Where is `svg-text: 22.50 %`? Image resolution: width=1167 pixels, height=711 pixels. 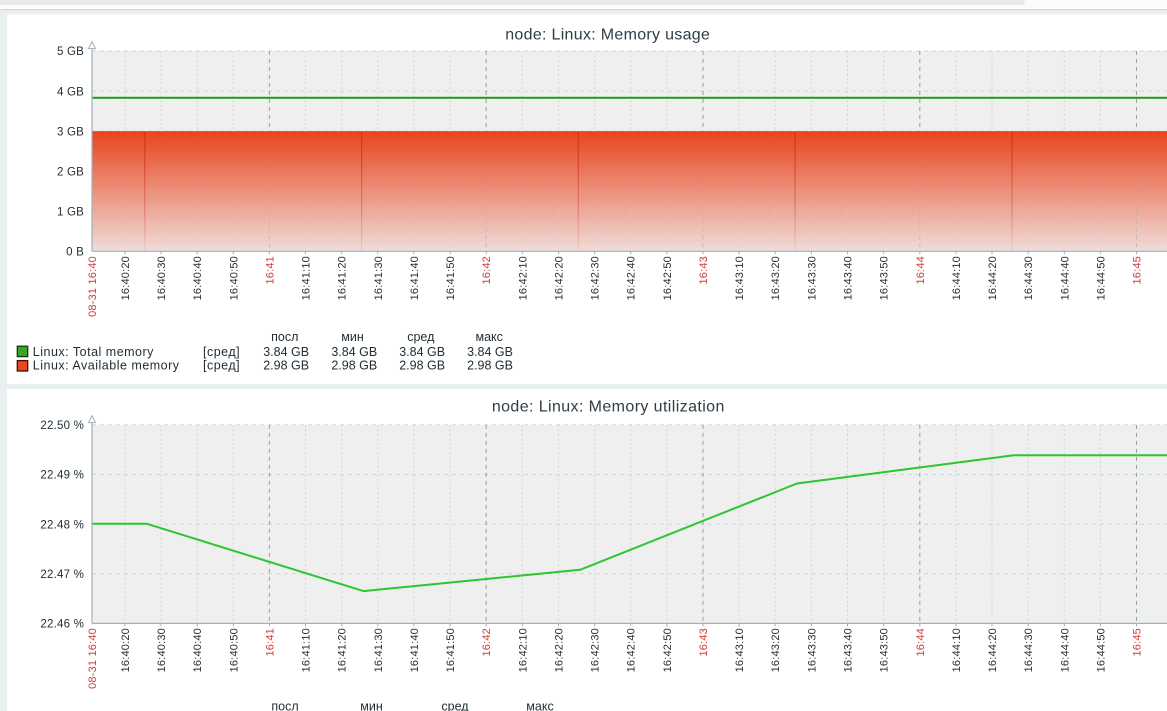 svg-text: 22.50 % is located at coordinates (62, 426).